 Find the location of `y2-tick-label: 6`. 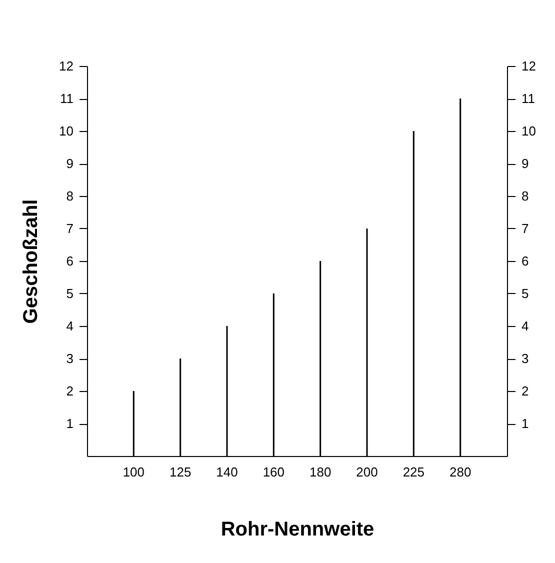

y2-tick-label: 6 is located at coordinates (525, 261).